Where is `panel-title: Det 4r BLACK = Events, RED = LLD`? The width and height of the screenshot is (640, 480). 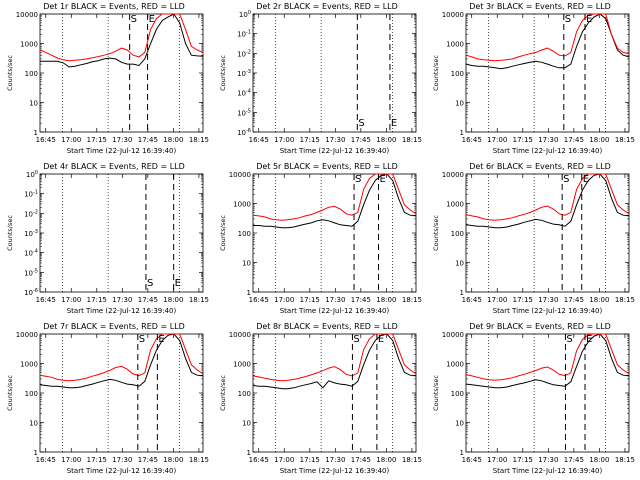 panel-title: Det 4r BLACK = Events, RED = LLD is located at coordinates (114, 166).